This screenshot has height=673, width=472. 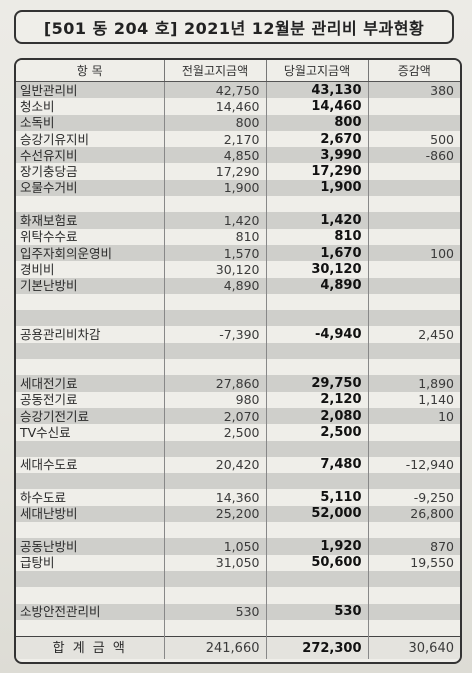 What do you see at coordinates (238, 285) in the screenshot?
I see `table-row: 기본난방비 4,890 4,890` at bounding box center [238, 285].